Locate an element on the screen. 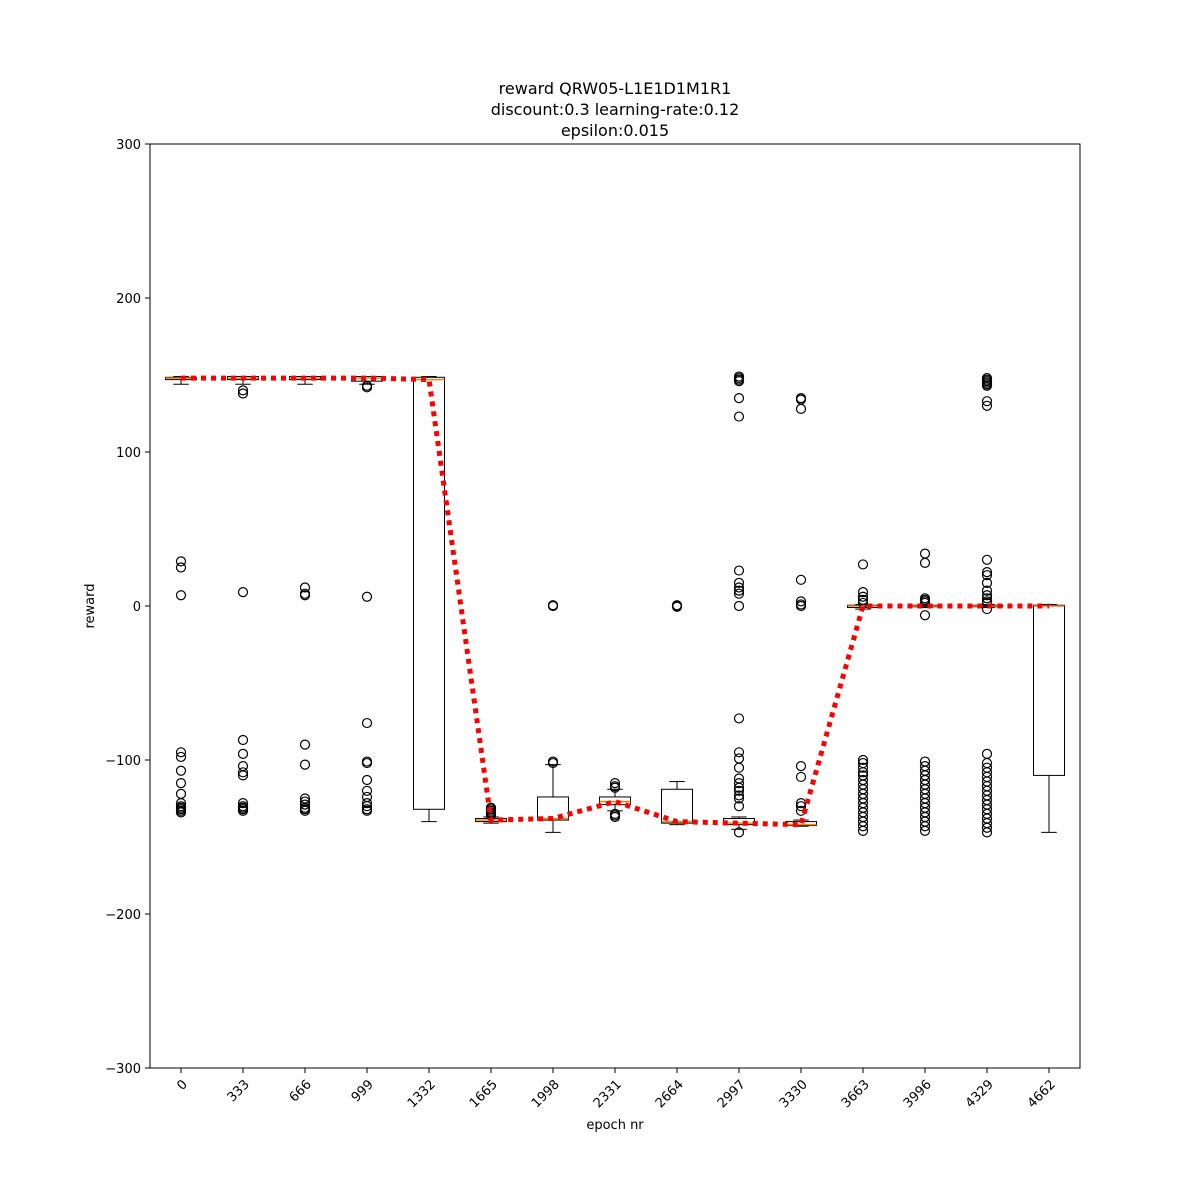  x-tick-label: 4329 is located at coordinates (980, 1094).